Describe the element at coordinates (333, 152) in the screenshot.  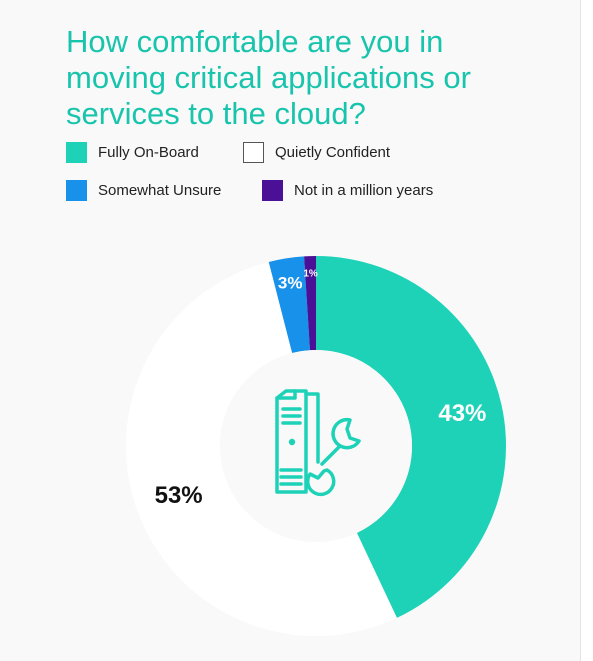
I see `legend-label-quietly-confident: Quietly Confident` at that location.